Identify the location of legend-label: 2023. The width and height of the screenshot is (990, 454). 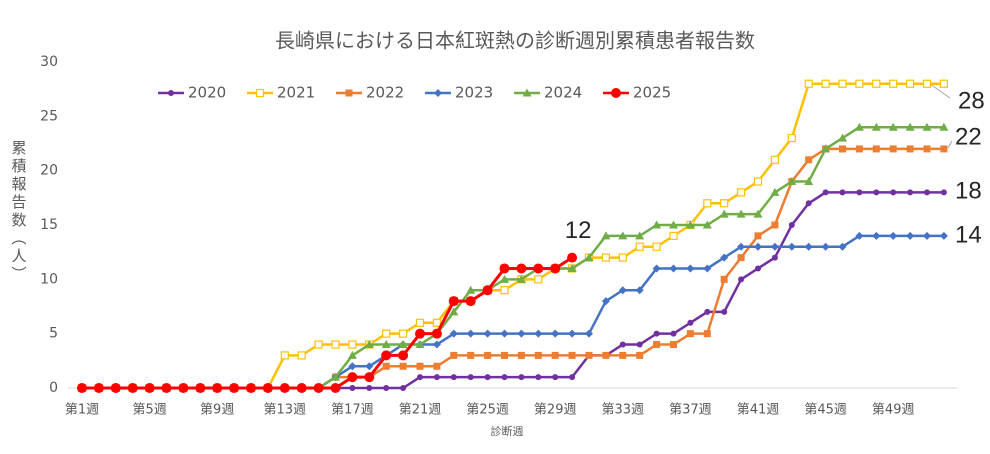
(474, 93).